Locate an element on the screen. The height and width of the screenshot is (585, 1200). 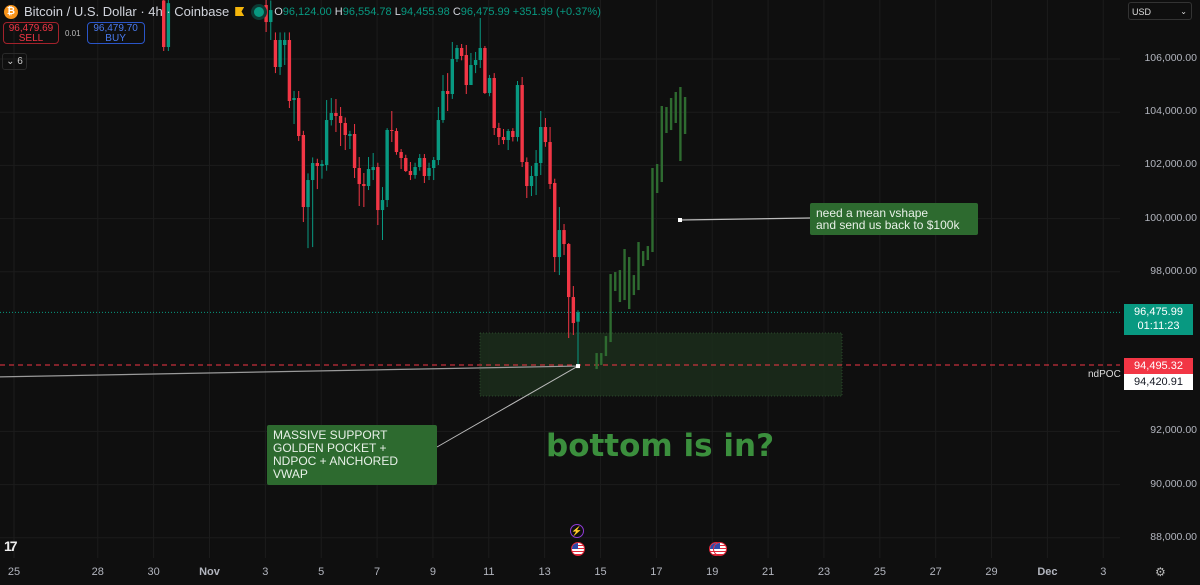
current-price-badge: 96,475.99 01:11:23 is located at coordinates (1158, 319).